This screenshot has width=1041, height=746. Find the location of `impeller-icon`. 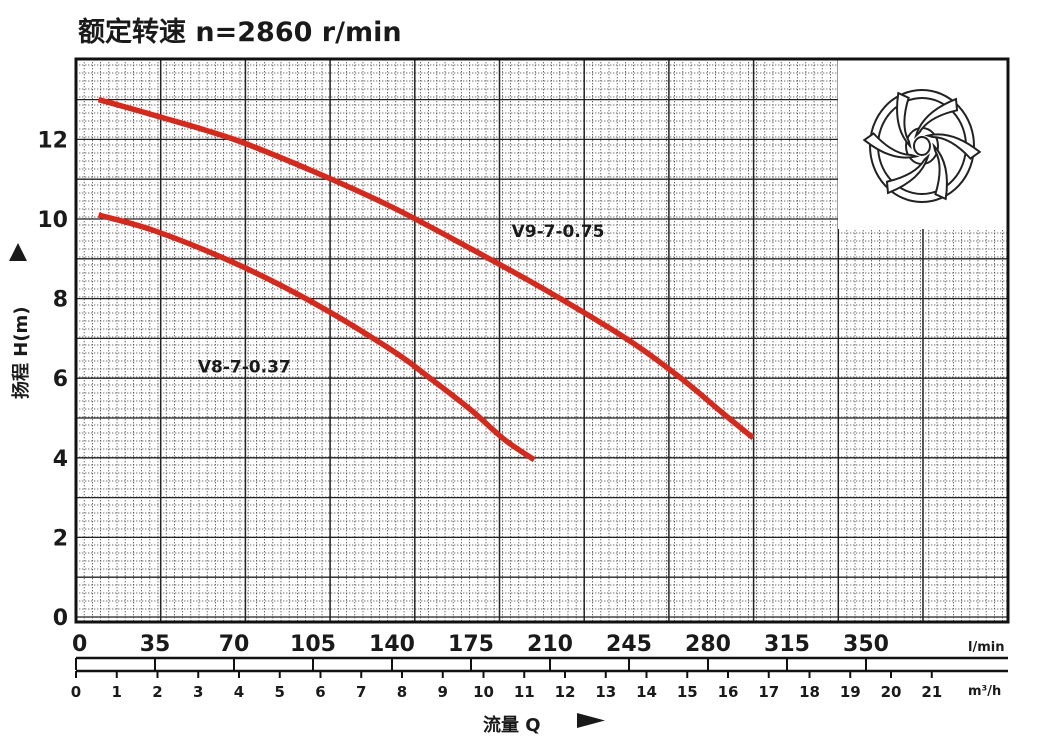

impeller-icon is located at coordinates (922, 146).